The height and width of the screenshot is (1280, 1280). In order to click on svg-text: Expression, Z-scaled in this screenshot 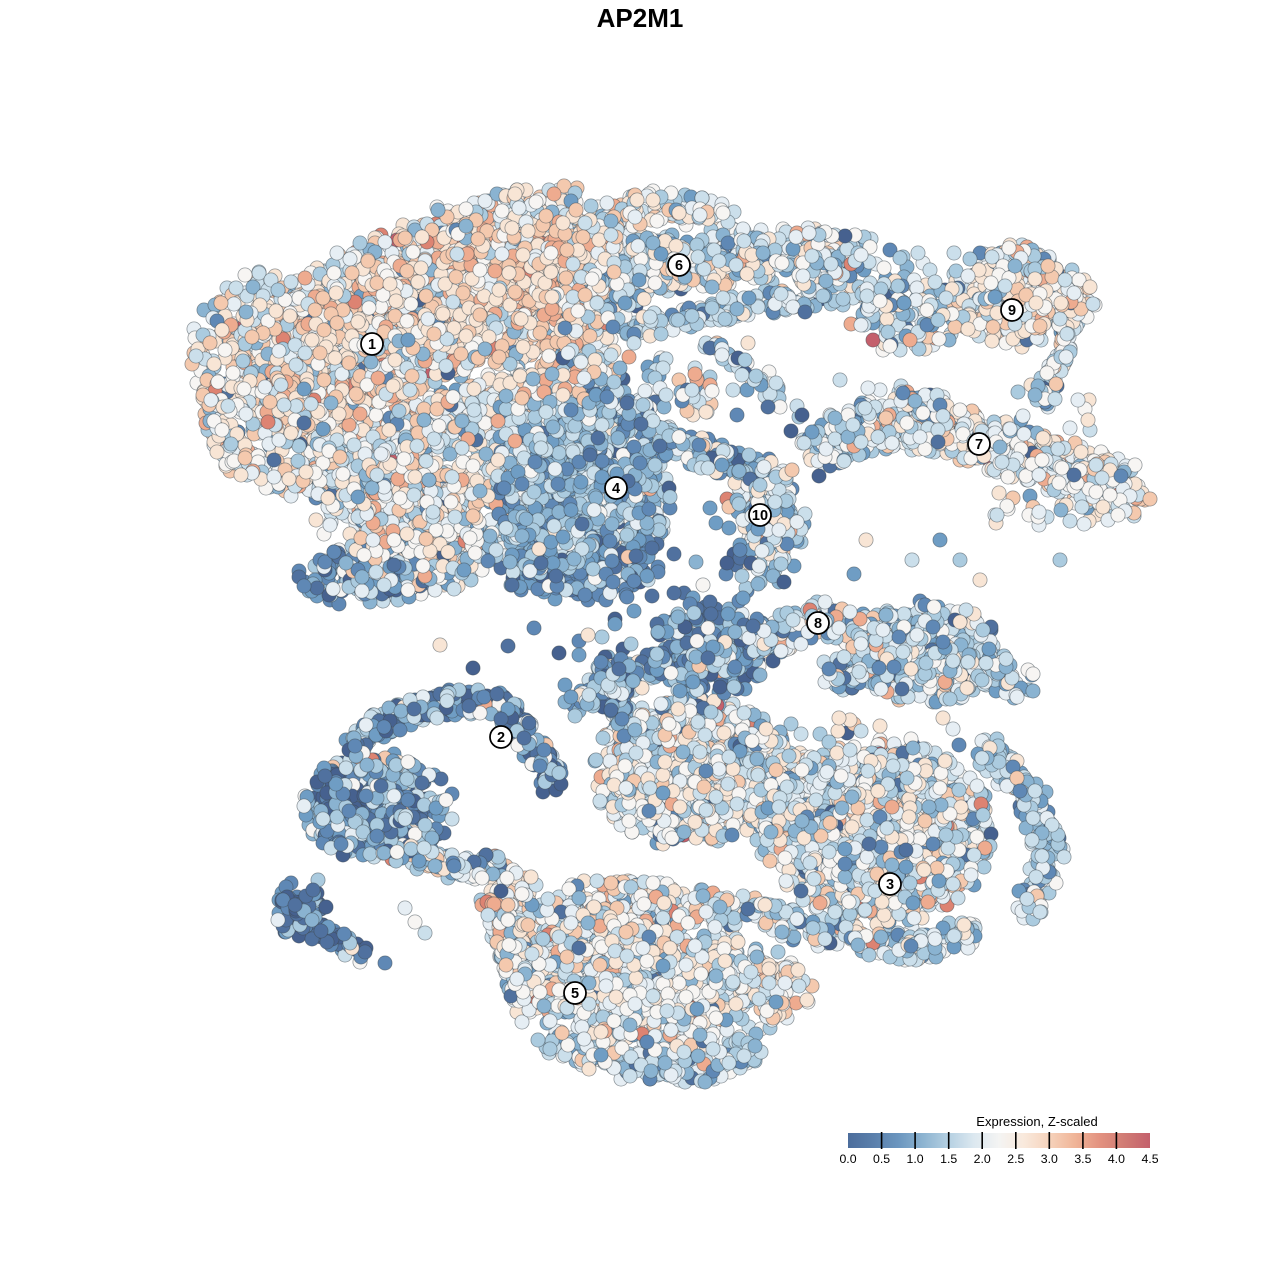, I will do `click(1036, 1121)`.